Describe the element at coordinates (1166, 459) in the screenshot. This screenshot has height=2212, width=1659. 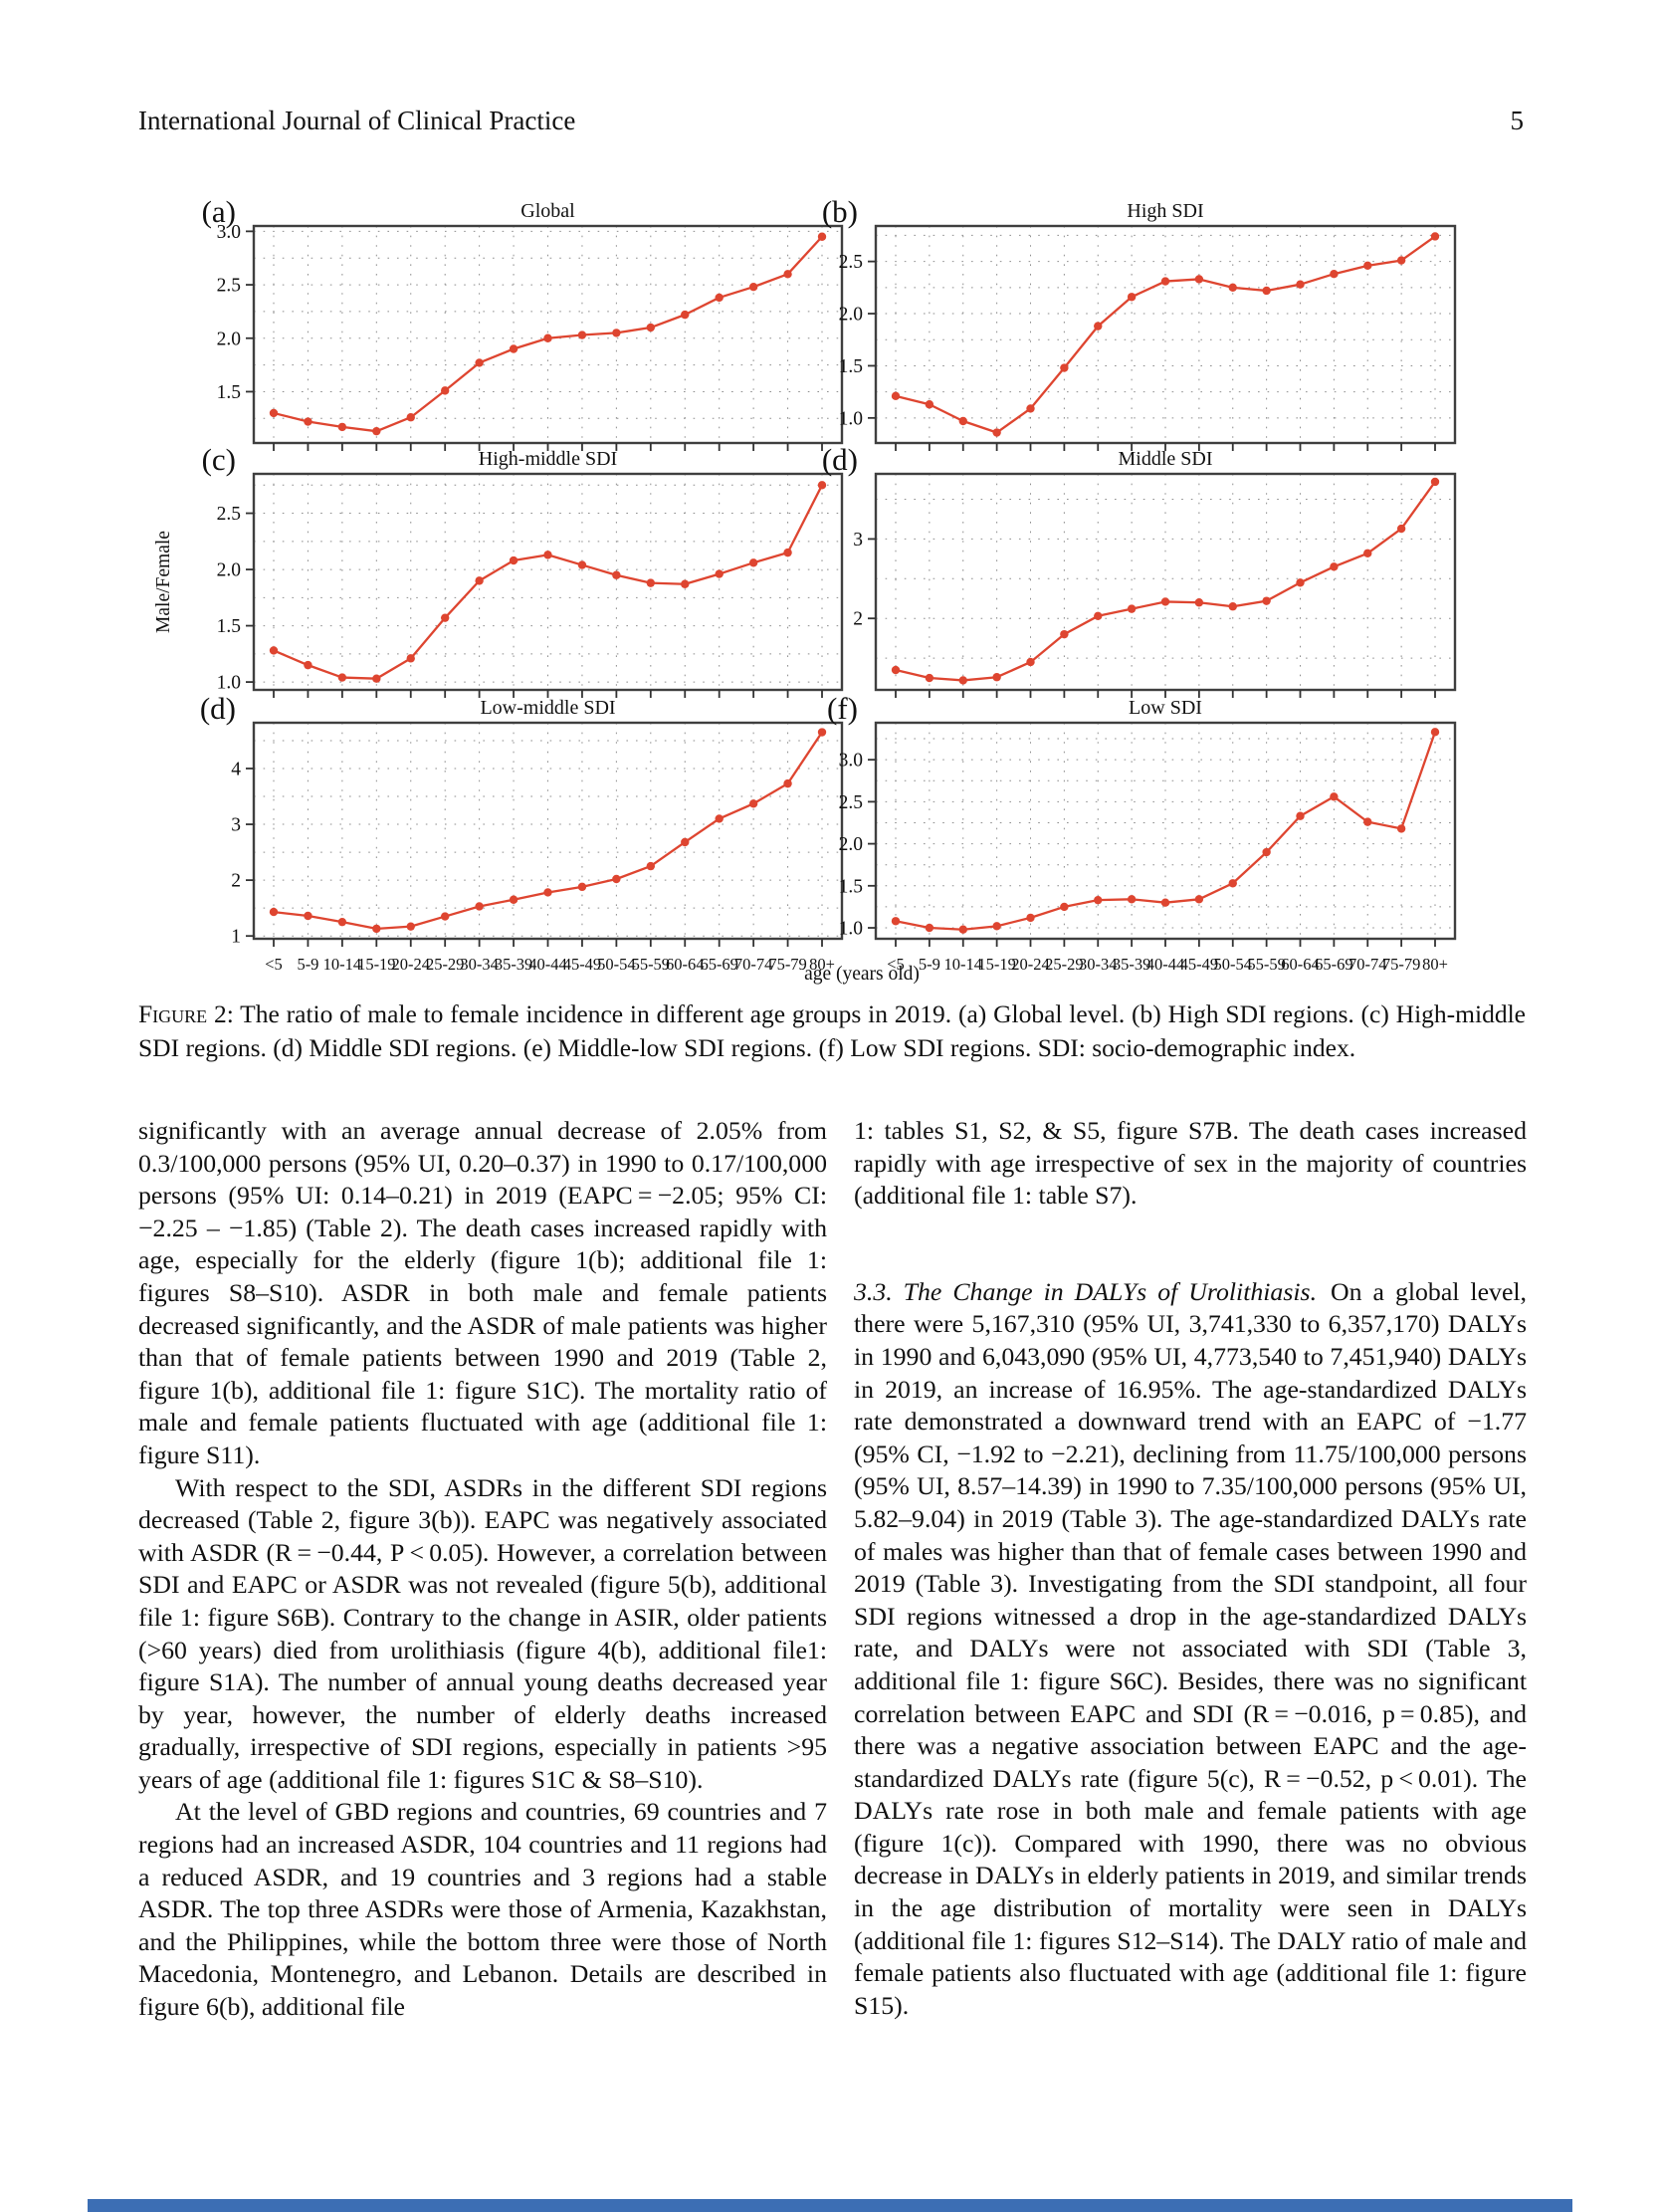
I see `chart-title: Middle SDI` at that location.